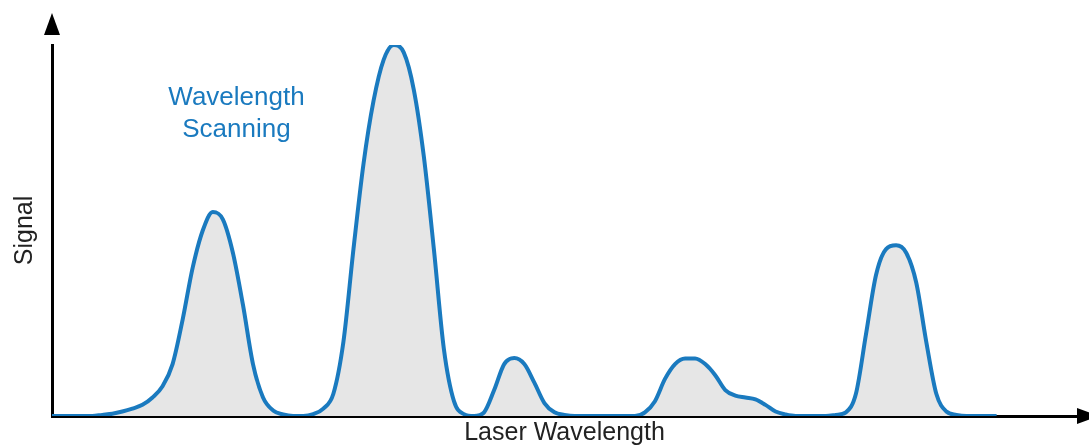 The width and height of the screenshot is (1089, 448). What do you see at coordinates (236, 112) in the screenshot?
I see `annotation: Wavelength Scanning` at bounding box center [236, 112].